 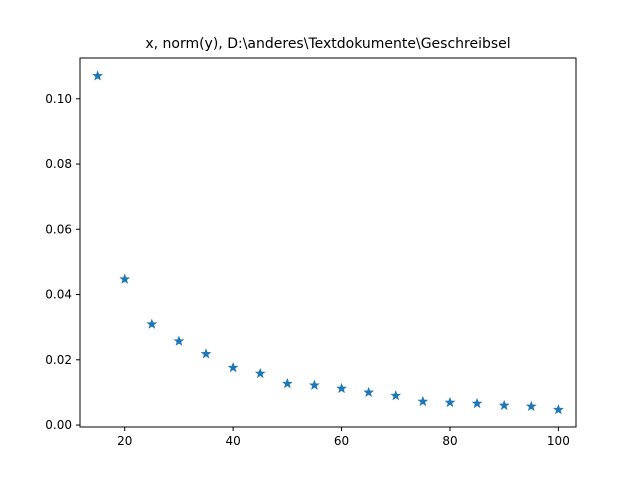 What do you see at coordinates (341, 441) in the screenshot?
I see `x-tick-label: 60` at bounding box center [341, 441].